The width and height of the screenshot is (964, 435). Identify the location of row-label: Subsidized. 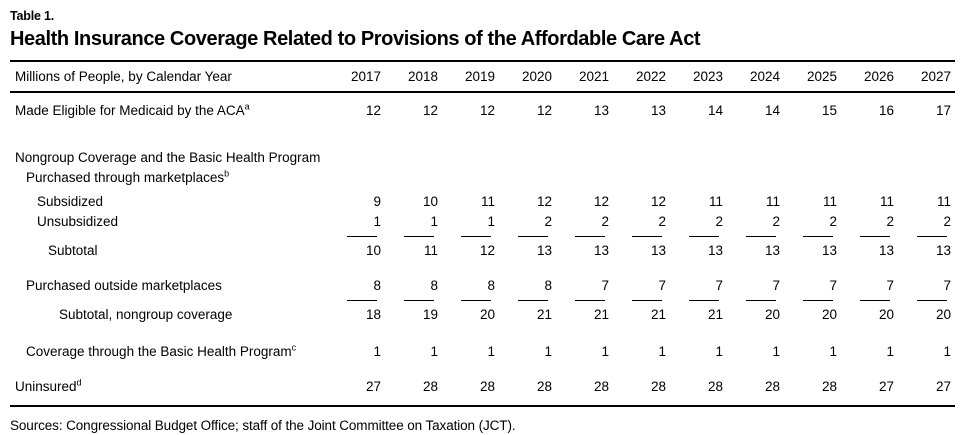
(70, 201).